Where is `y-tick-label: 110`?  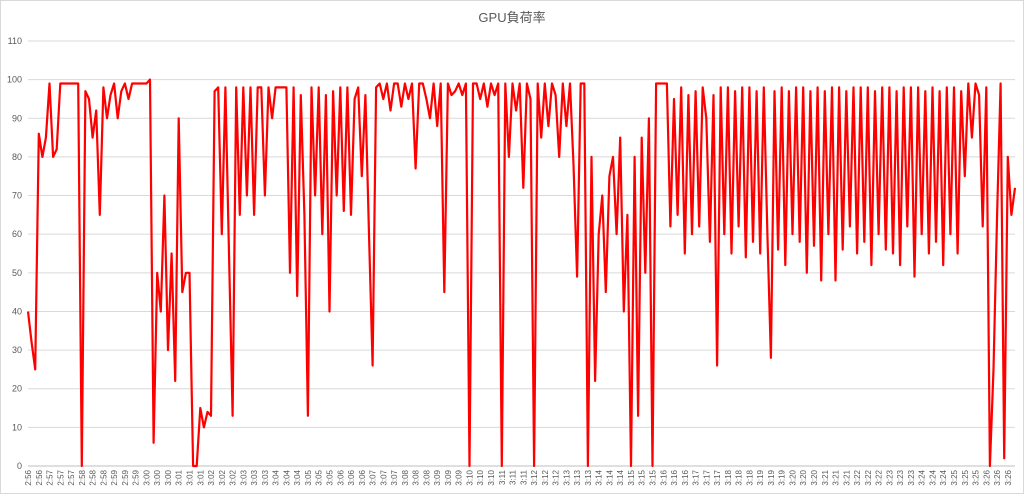 y-tick-label: 110 is located at coordinates (15, 41).